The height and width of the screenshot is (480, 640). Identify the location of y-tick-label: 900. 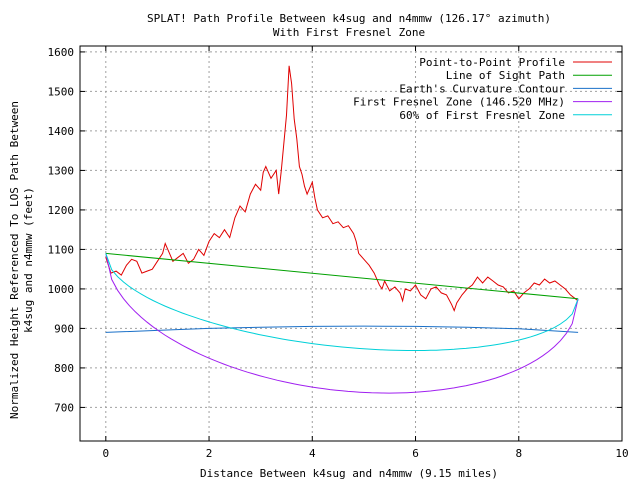
(64, 328).